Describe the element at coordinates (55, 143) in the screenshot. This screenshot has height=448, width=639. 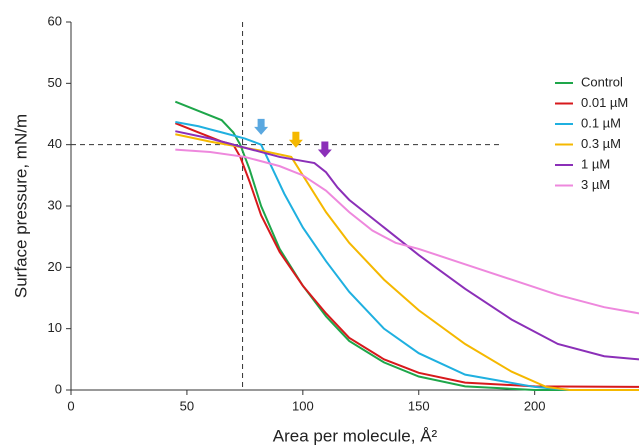
I see `y-tick-label: 40` at that location.